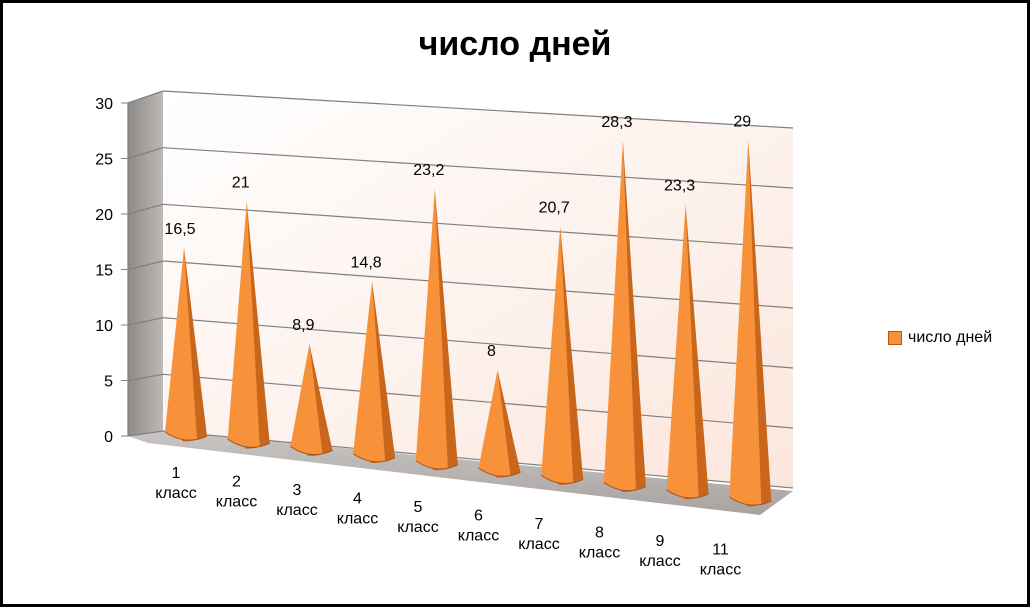 This screenshot has height=607, width=1030. I want to click on category-label: 3, so click(297, 490).